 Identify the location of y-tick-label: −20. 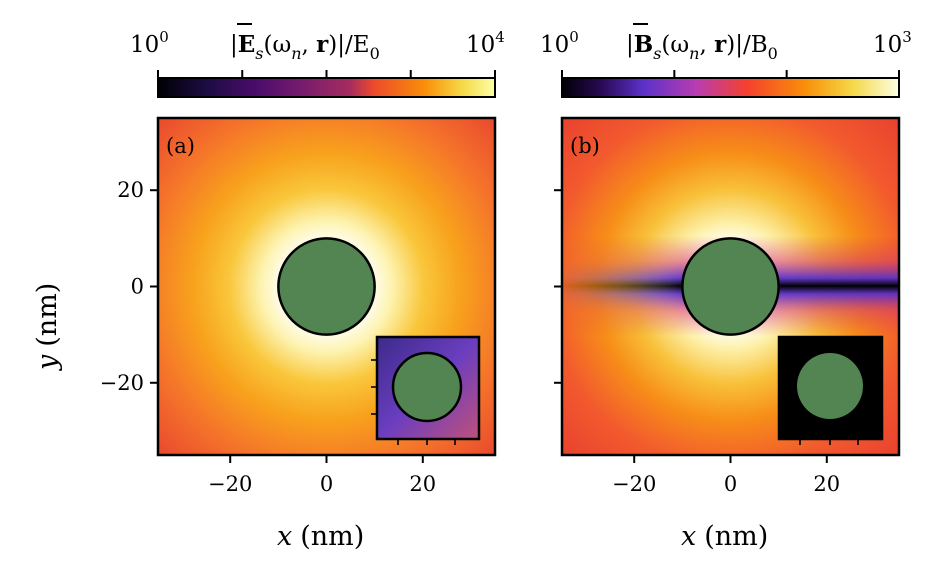
(122, 383).